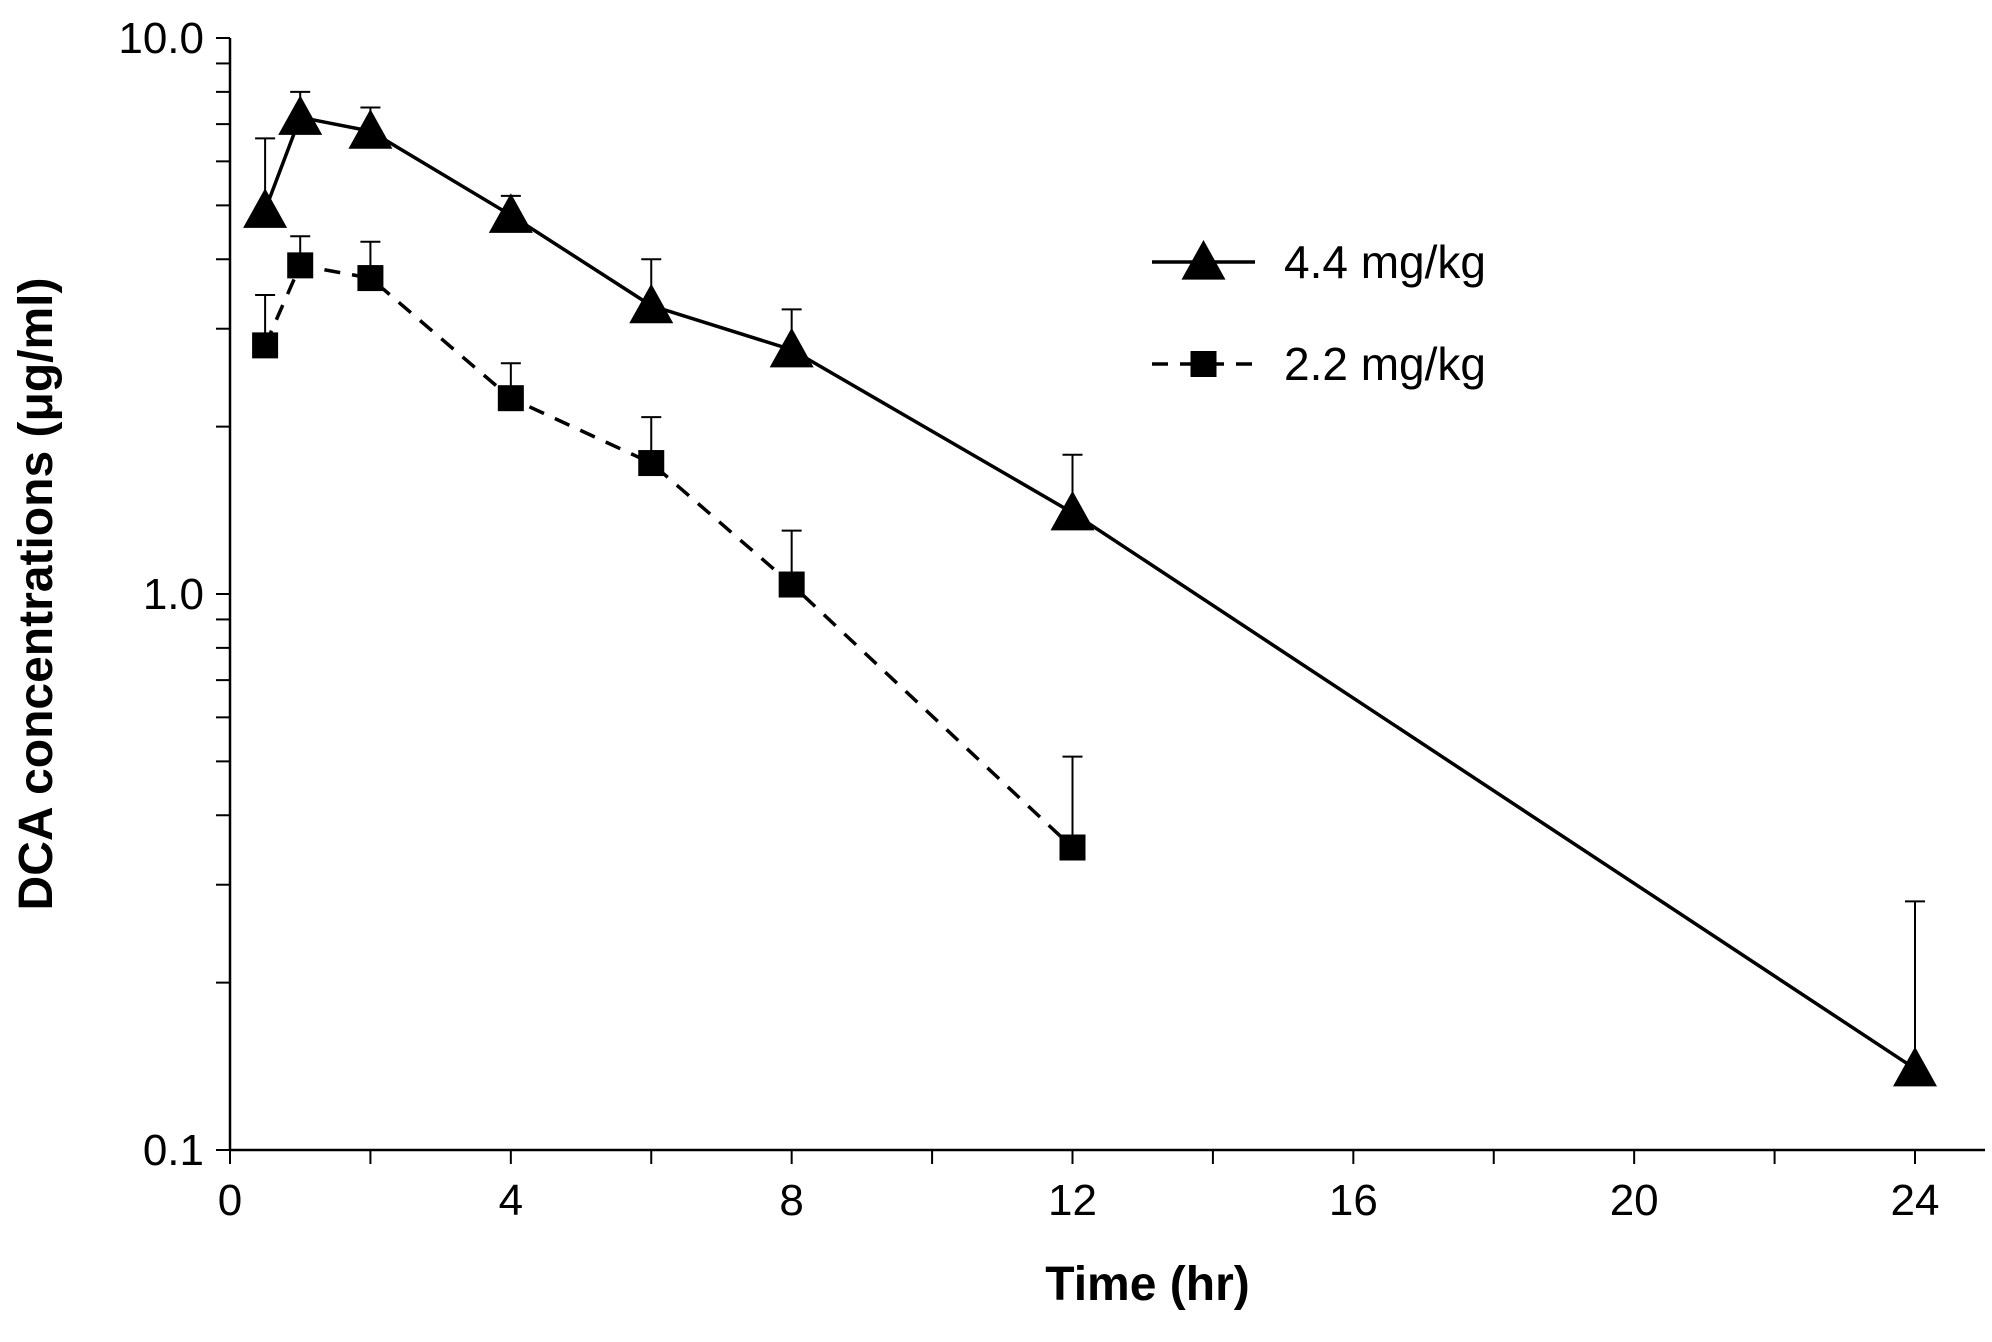 Image resolution: width=1992 pixels, height=1342 pixels. Describe the element at coordinates (511, 1200) in the screenshot. I see `x-tick-label: 4` at that location.